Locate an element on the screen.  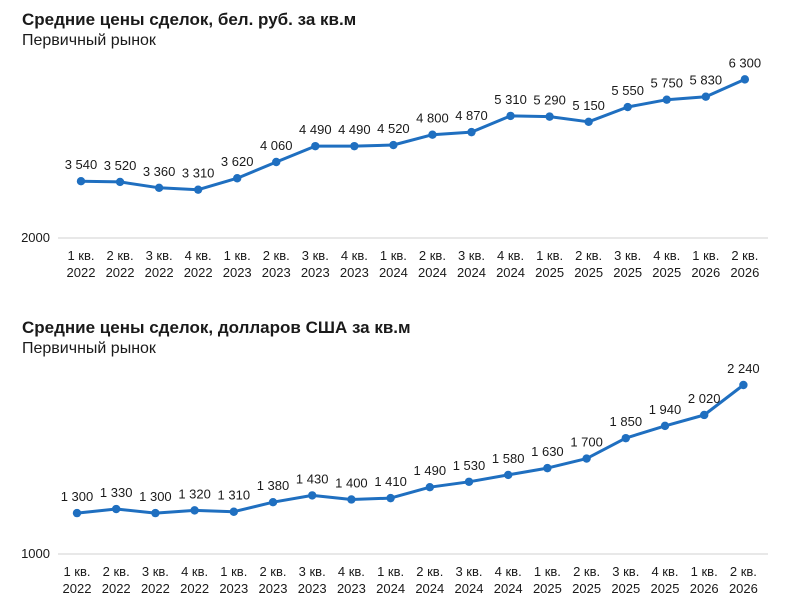
x-tick-label: 3 кв. 2025 is located at coordinates (627, 264).